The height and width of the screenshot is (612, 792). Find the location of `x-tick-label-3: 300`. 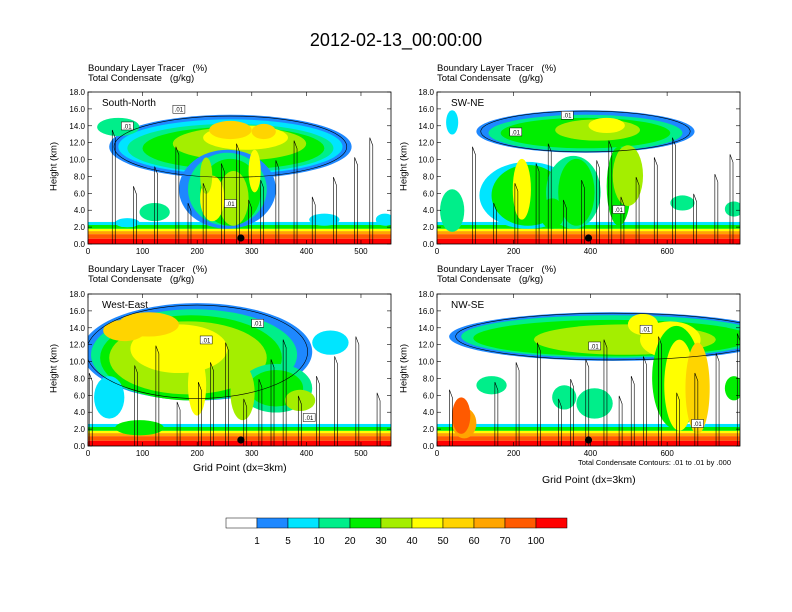

x-tick-label-3: 300 is located at coordinates (252, 251).